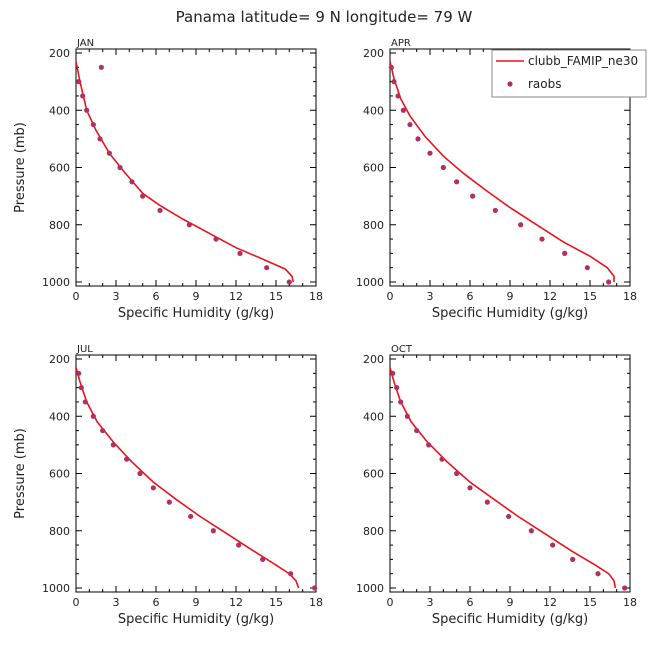  Describe the element at coordinates (510, 84) in the screenshot. I see `legend-point-swatch` at that location.